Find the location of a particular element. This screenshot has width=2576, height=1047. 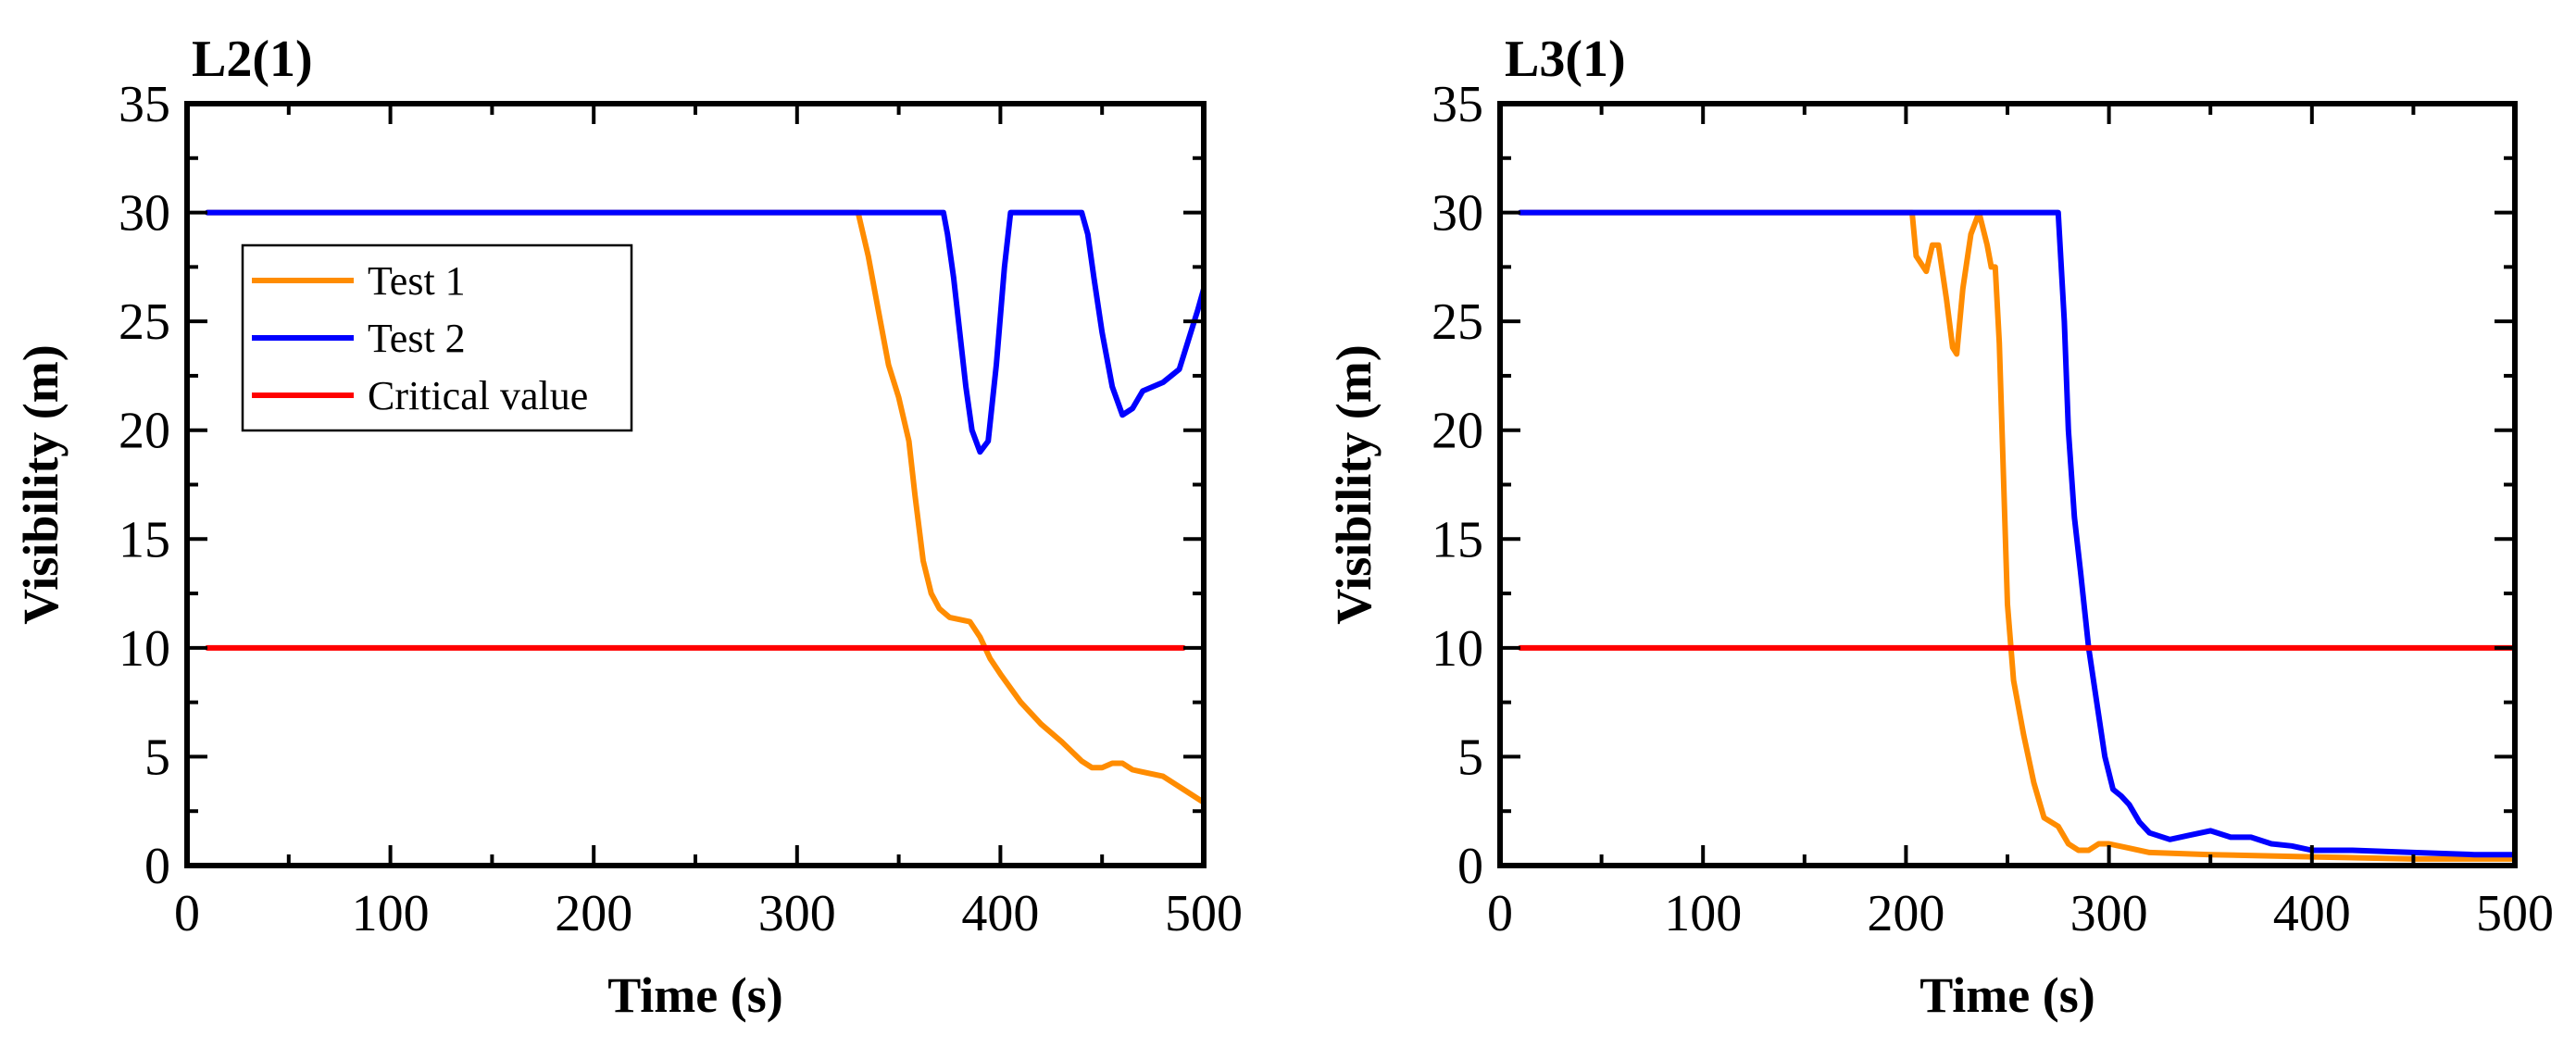

panel-title: L3(1) is located at coordinates (1565, 59).